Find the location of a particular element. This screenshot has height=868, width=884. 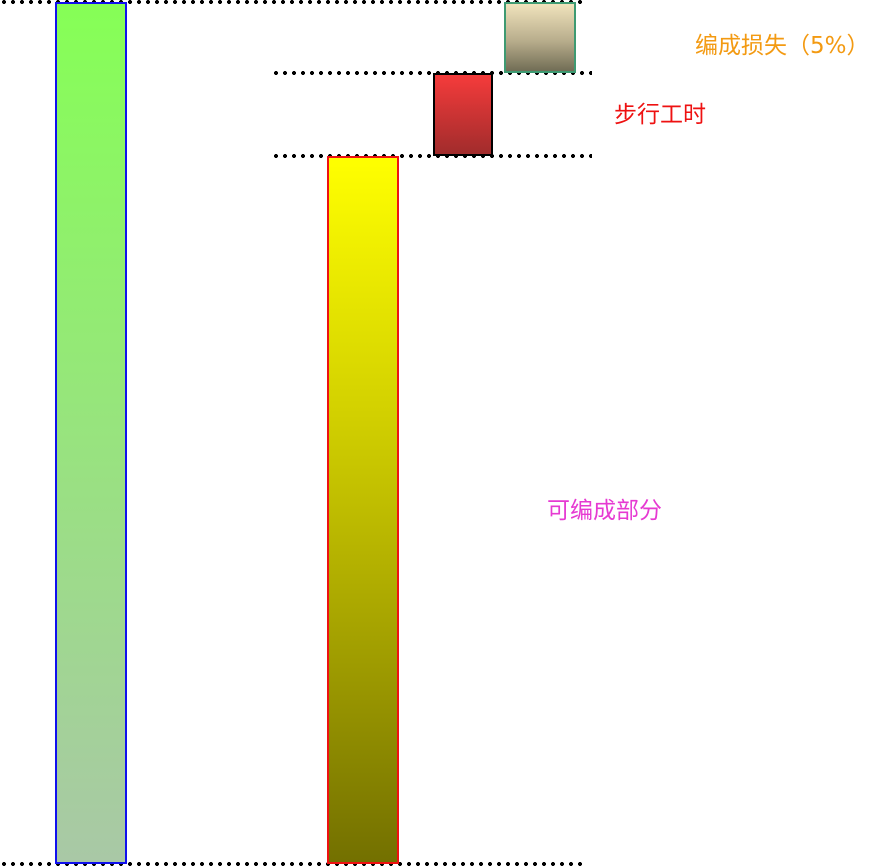

bottom-dotted-line is located at coordinates (294, 864).